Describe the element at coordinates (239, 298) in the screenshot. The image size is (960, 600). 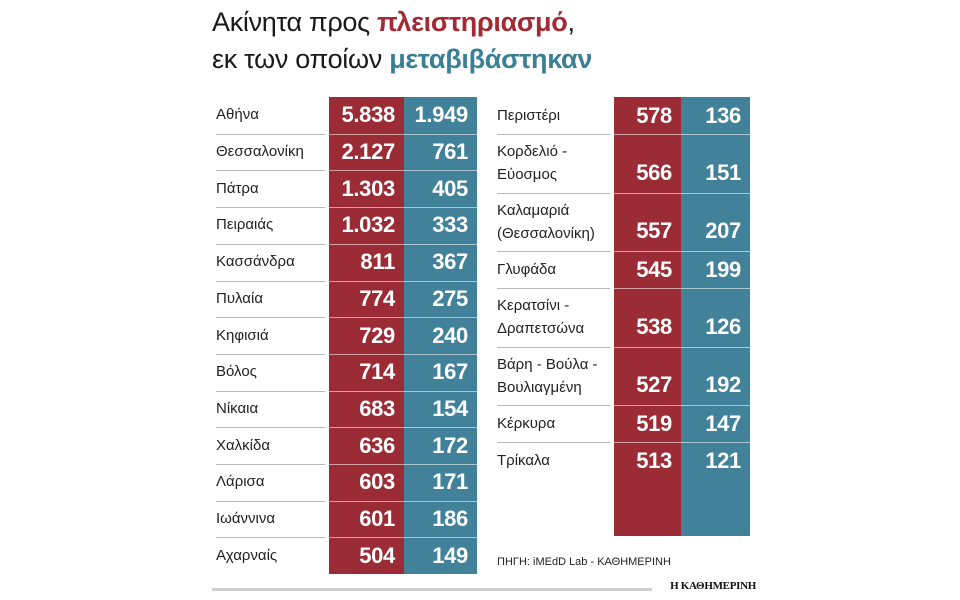
I see `left_rows-row-label: Πυλαία` at that location.